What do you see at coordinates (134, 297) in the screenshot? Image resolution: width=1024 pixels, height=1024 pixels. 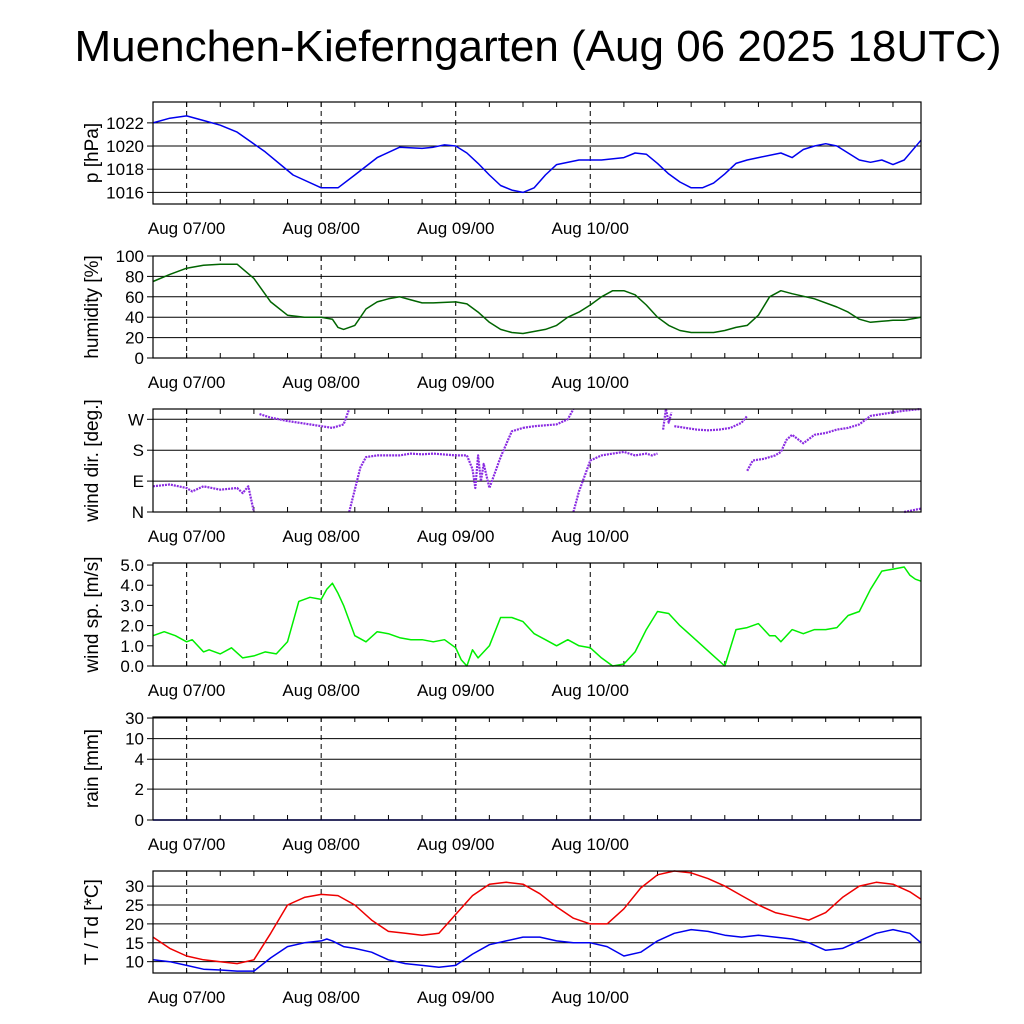 I see `y-tick-label: 60` at bounding box center [134, 297].